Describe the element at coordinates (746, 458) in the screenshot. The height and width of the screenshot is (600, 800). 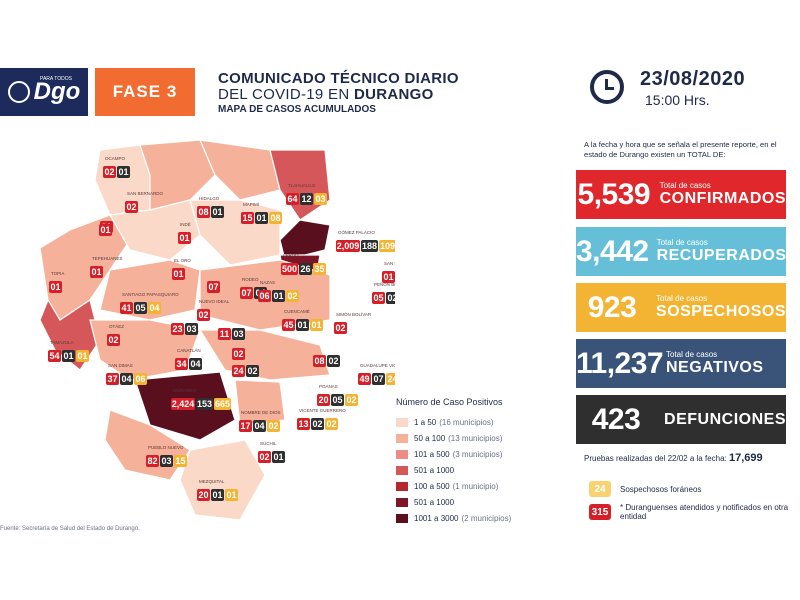
I see `pruebas-value: 17,699` at that location.